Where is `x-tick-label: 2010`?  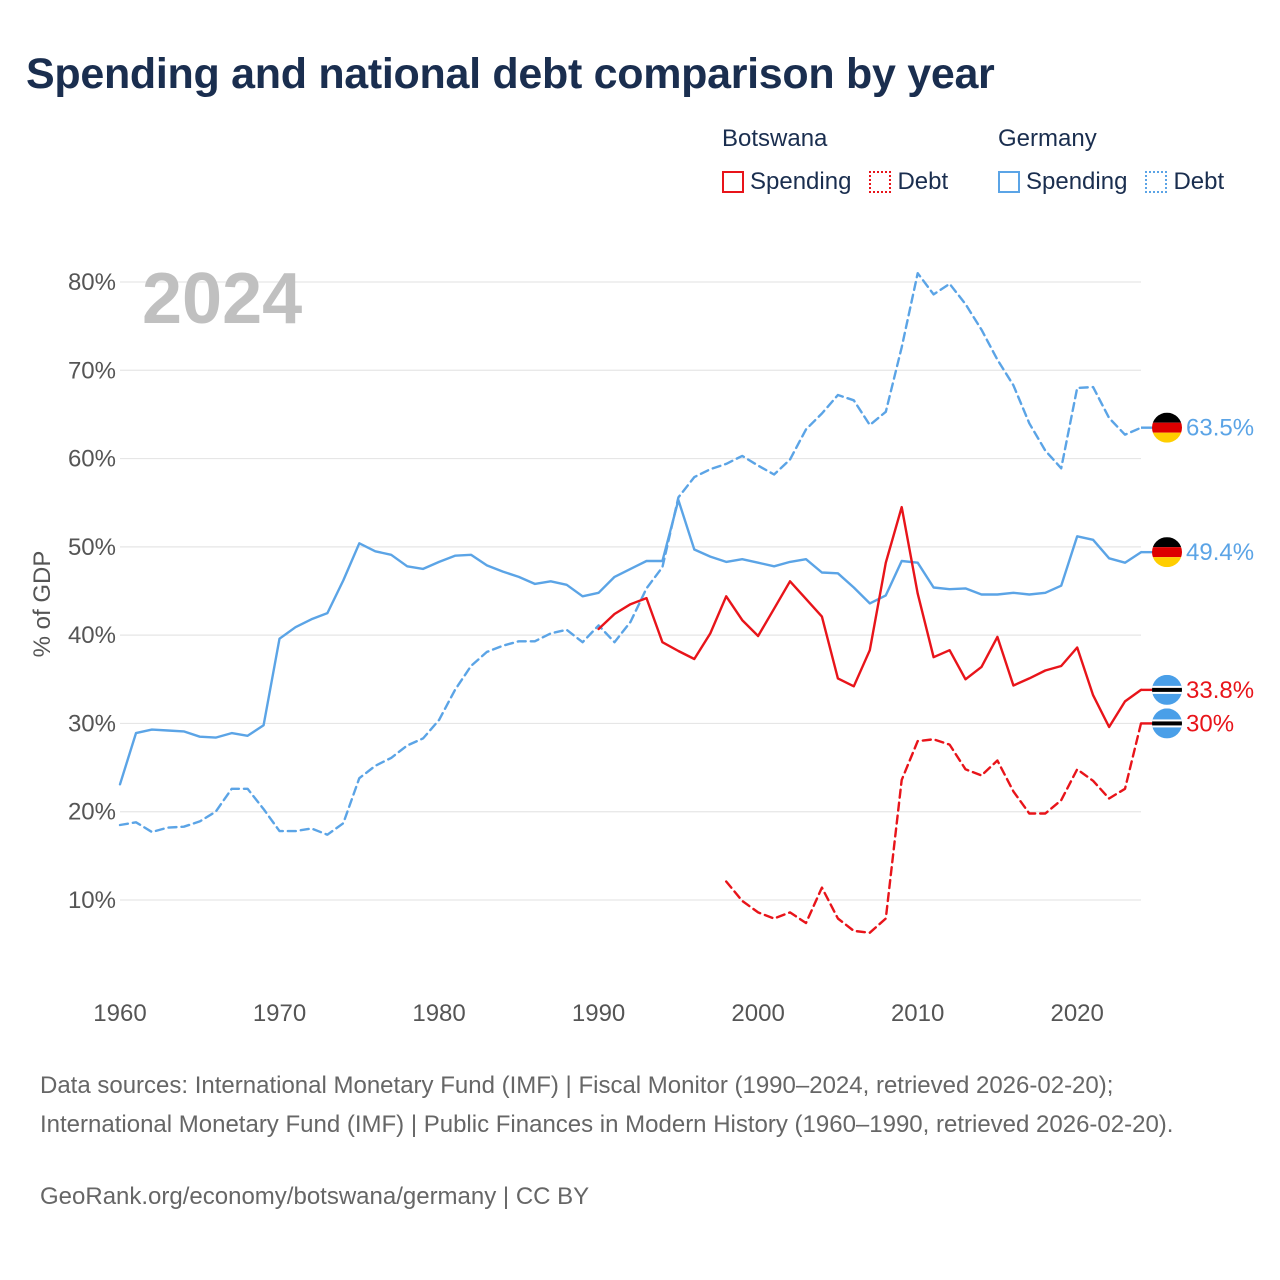 x-tick-label: 2010 is located at coordinates (917, 1013).